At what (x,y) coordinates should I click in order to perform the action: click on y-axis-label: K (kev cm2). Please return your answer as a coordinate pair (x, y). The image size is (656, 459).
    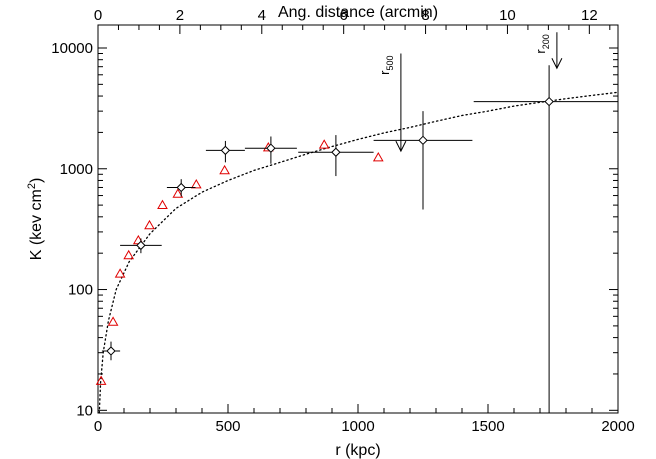
    Looking at the image, I should click on (35, 219).